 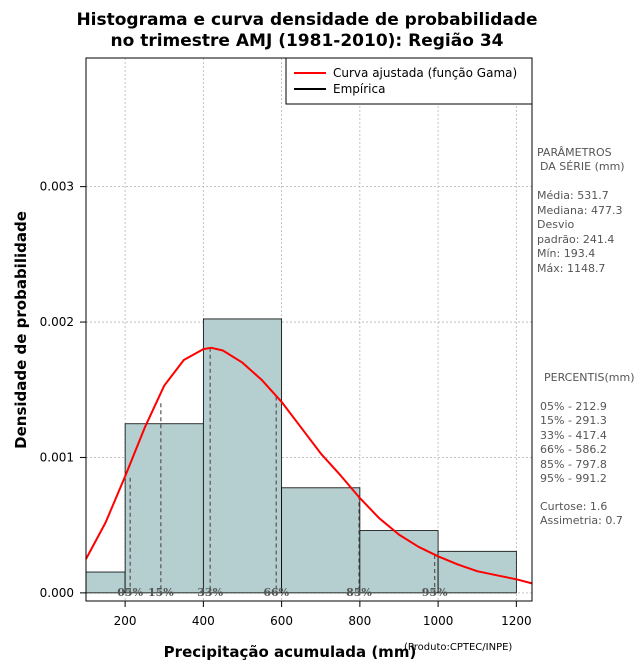 What do you see at coordinates (425, 73) in the screenshot?
I see `legend-label-fitted: Curva ajustada (função Gama)` at bounding box center [425, 73].